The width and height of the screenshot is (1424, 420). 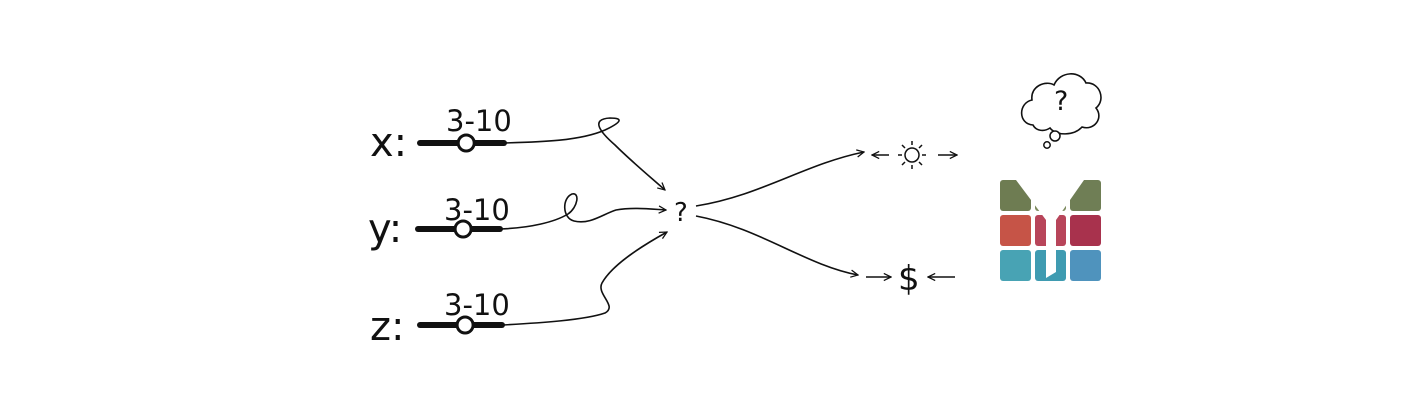 What do you see at coordinates (912, 155) in the screenshot?
I see `sun-icon` at bounding box center [912, 155].